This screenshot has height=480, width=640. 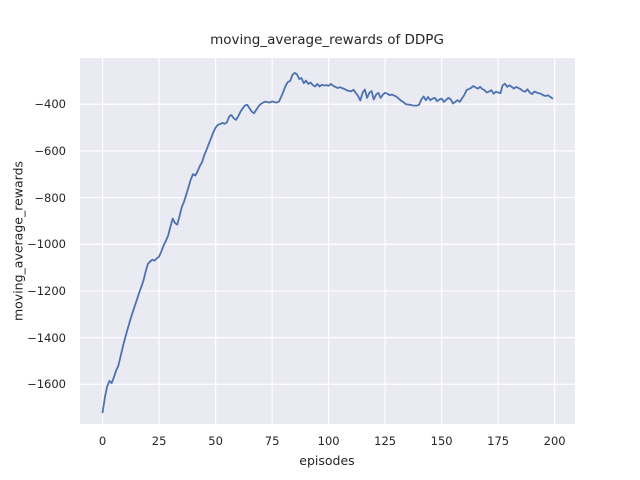 I want to click on y-tick-label: −1400, so click(x=46, y=337).